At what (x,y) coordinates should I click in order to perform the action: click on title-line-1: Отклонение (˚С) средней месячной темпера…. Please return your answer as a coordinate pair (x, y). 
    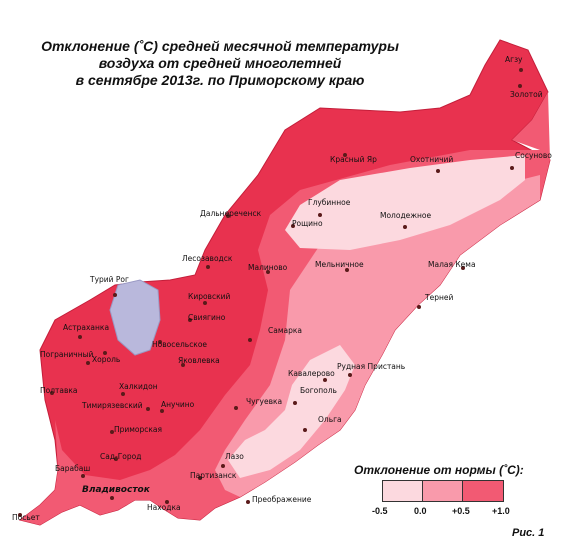
    Looking at the image, I should click on (220, 46).